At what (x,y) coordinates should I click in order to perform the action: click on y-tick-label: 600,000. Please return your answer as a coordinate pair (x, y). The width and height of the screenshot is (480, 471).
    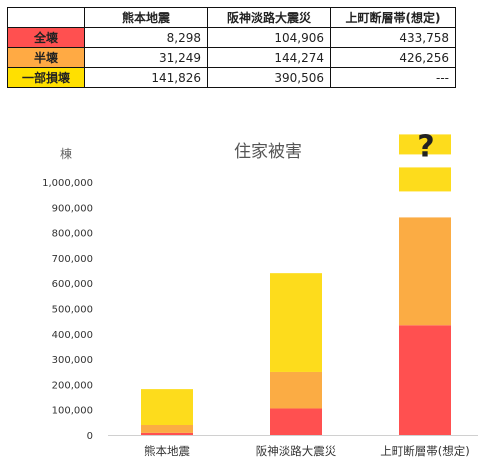
    Looking at the image, I should click on (72, 284).